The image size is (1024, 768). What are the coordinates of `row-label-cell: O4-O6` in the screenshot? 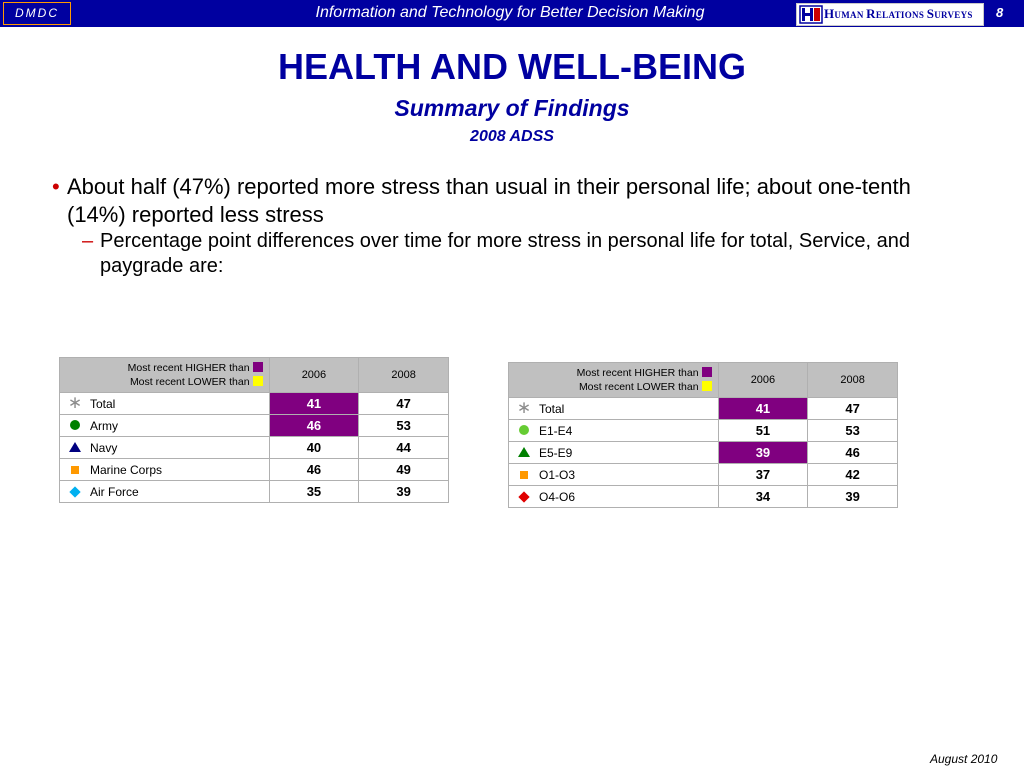 It's located at (613, 496).